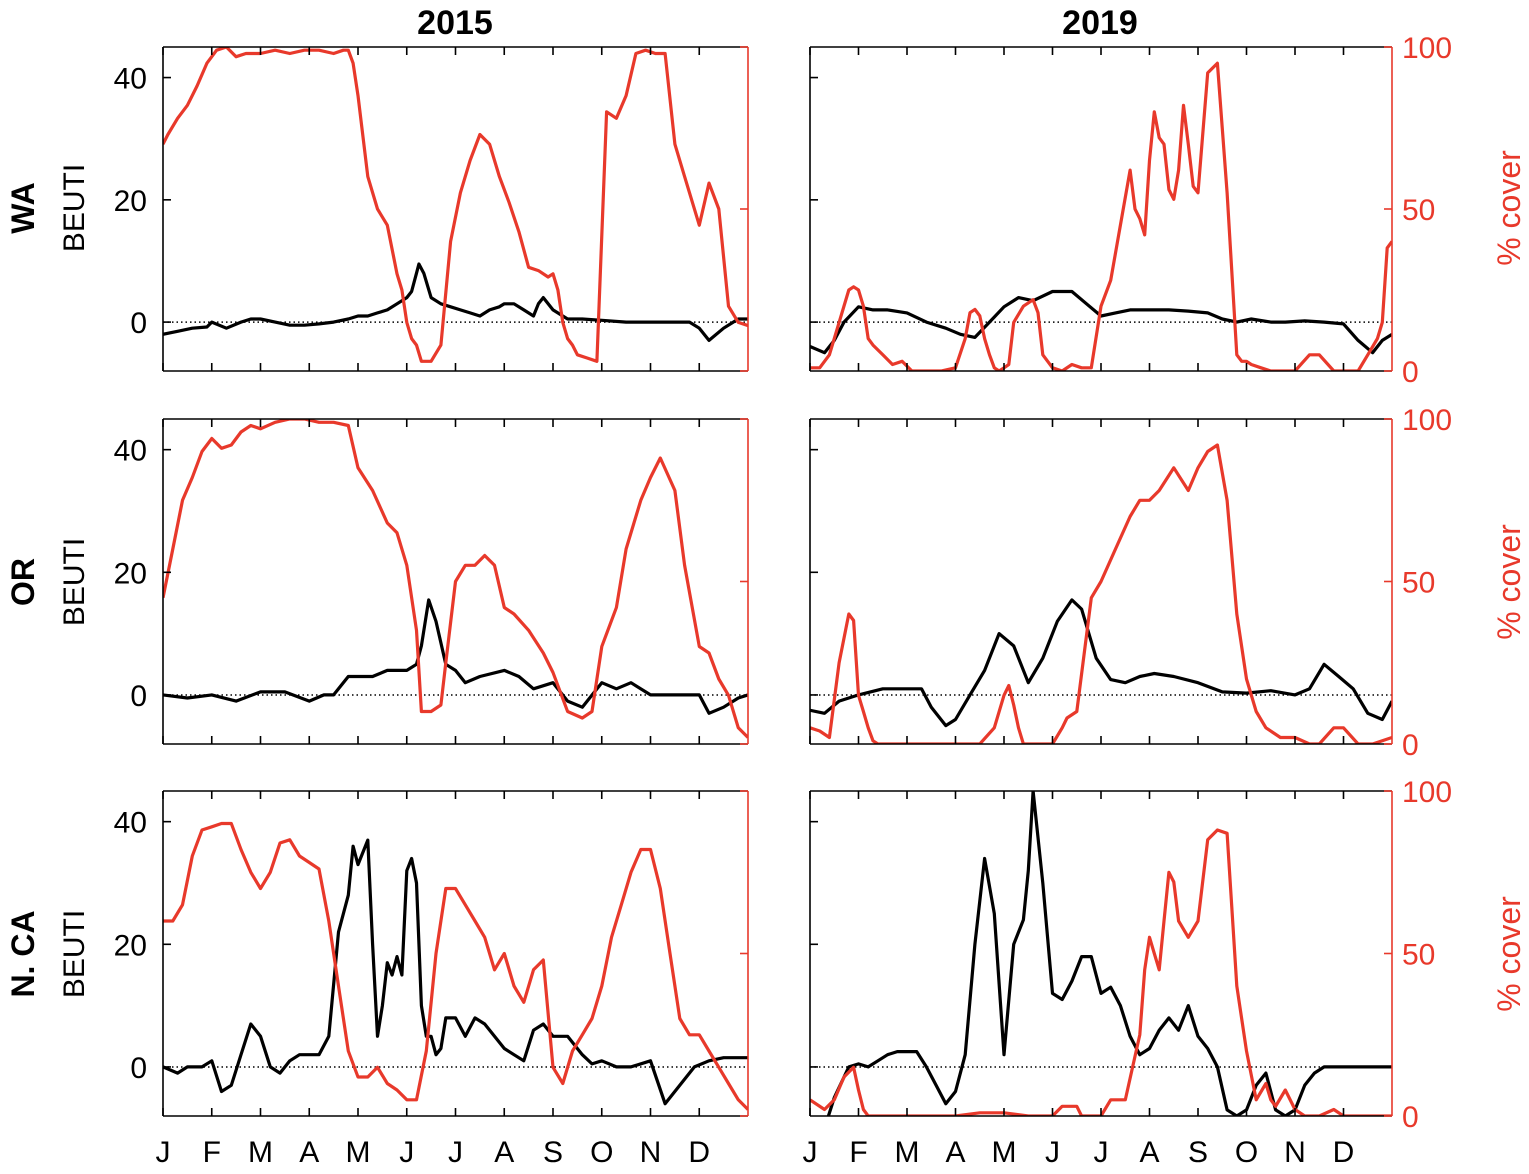  What do you see at coordinates (1100, 23) in the screenshot?
I see `column-title-2019: 2019` at bounding box center [1100, 23].